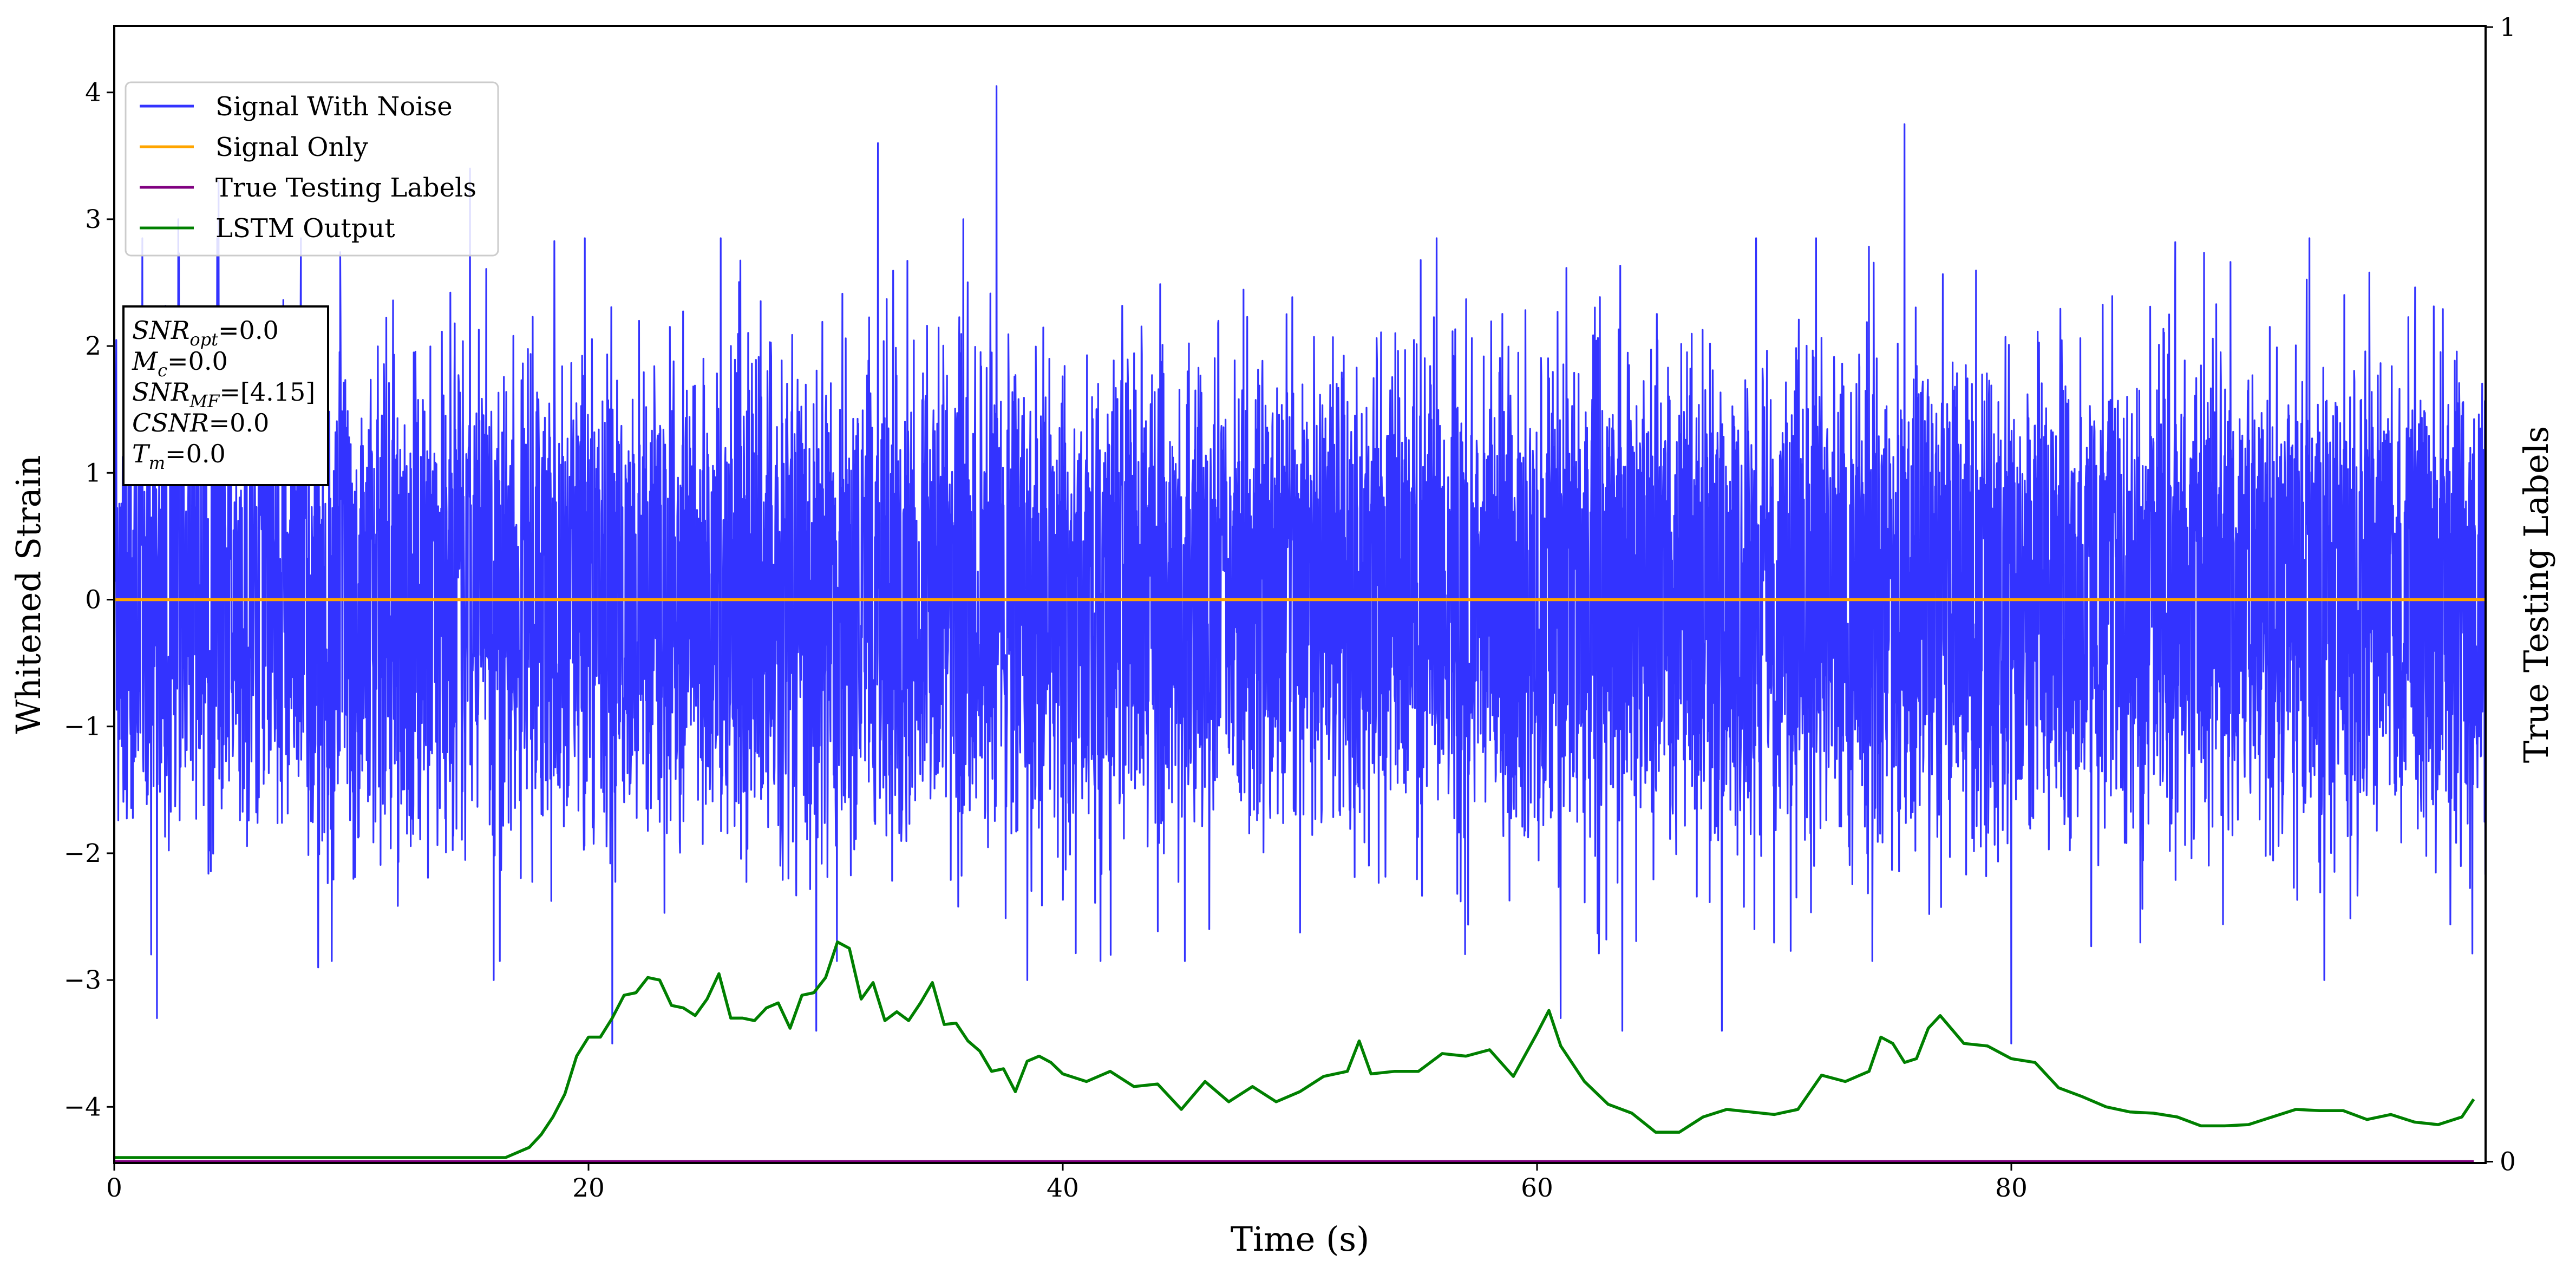 Image resolution: width=2576 pixels, height=1274 pixels. What do you see at coordinates (180, 364) in the screenshot?
I see `annotation-chirp-mass: Mc=0.0` at bounding box center [180, 364].